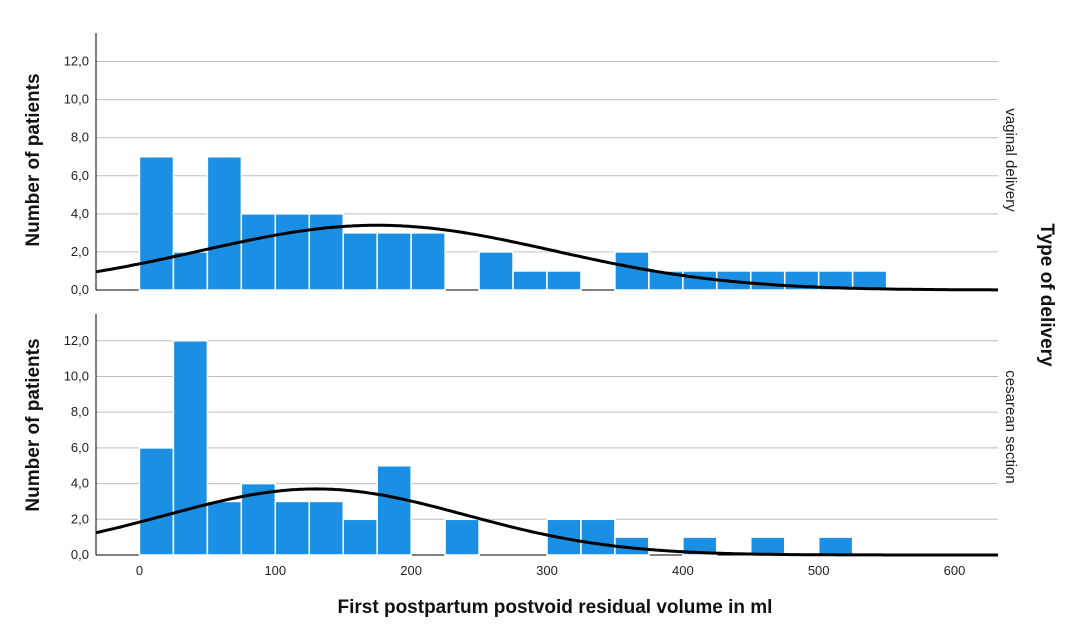 The width and height of the screenshot is (1080, 634). Describe the element at coordinates (275, 570) in the screenshot. I see `x-tick-label: 100` at that location.